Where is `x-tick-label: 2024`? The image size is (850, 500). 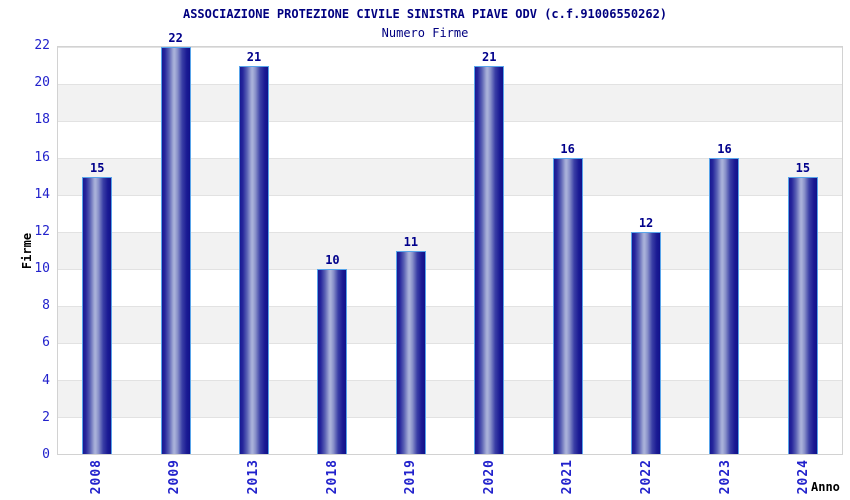
x-tick-label: 2024 is located at coordinates (804, 477).